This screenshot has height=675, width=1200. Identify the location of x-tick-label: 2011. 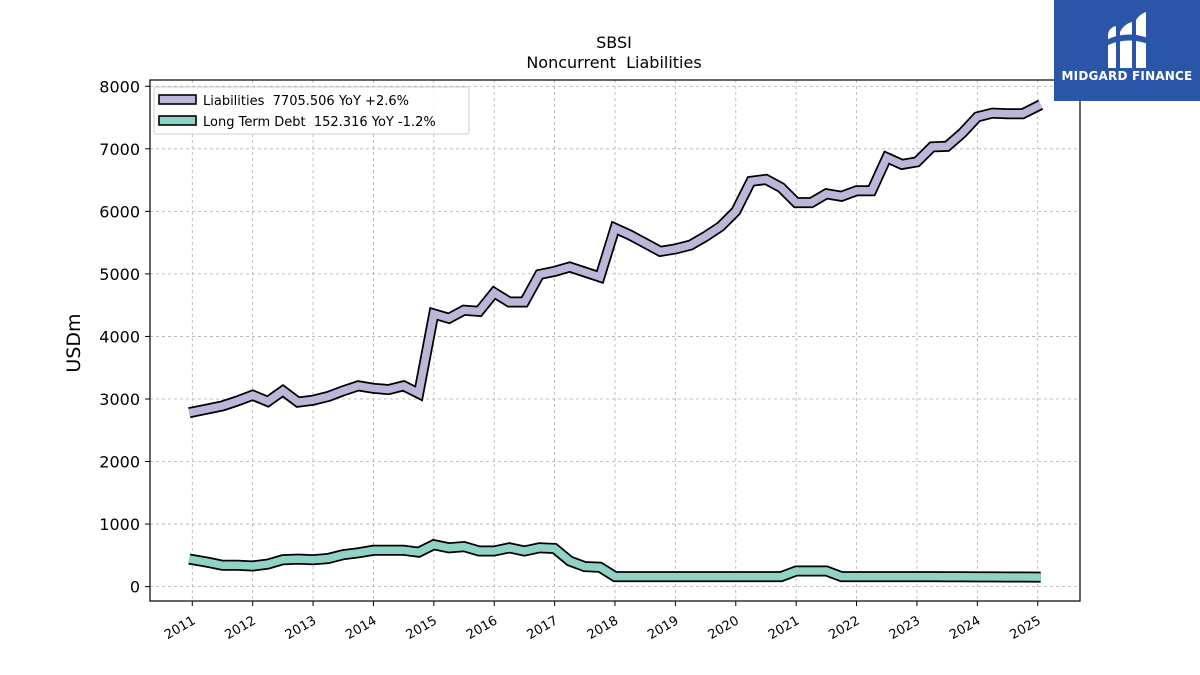
(180, 628).